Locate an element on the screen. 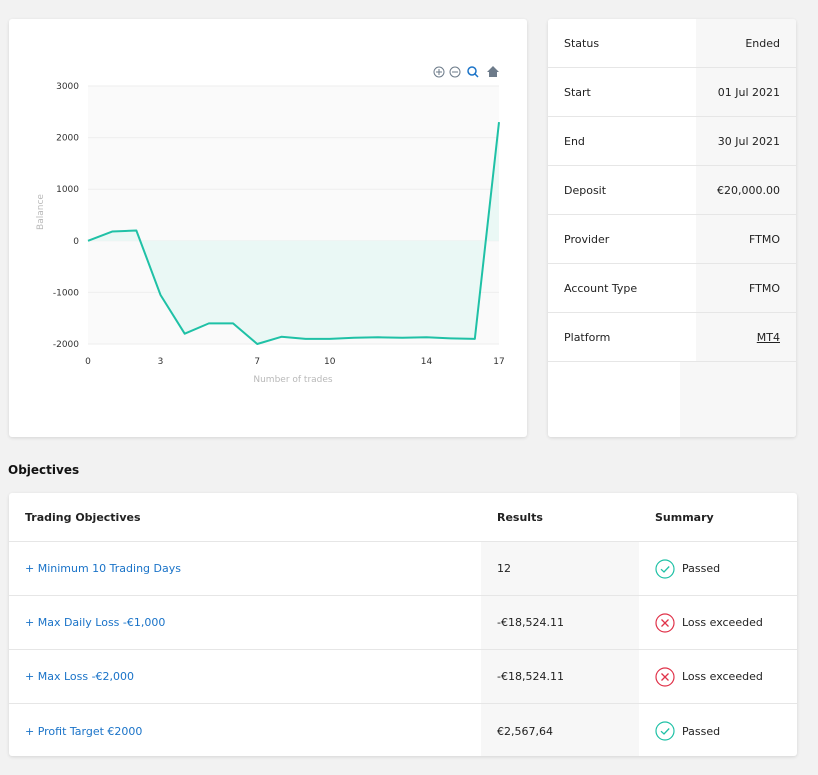  y-tick-label: 3000 is located at coordinates (67, 87).